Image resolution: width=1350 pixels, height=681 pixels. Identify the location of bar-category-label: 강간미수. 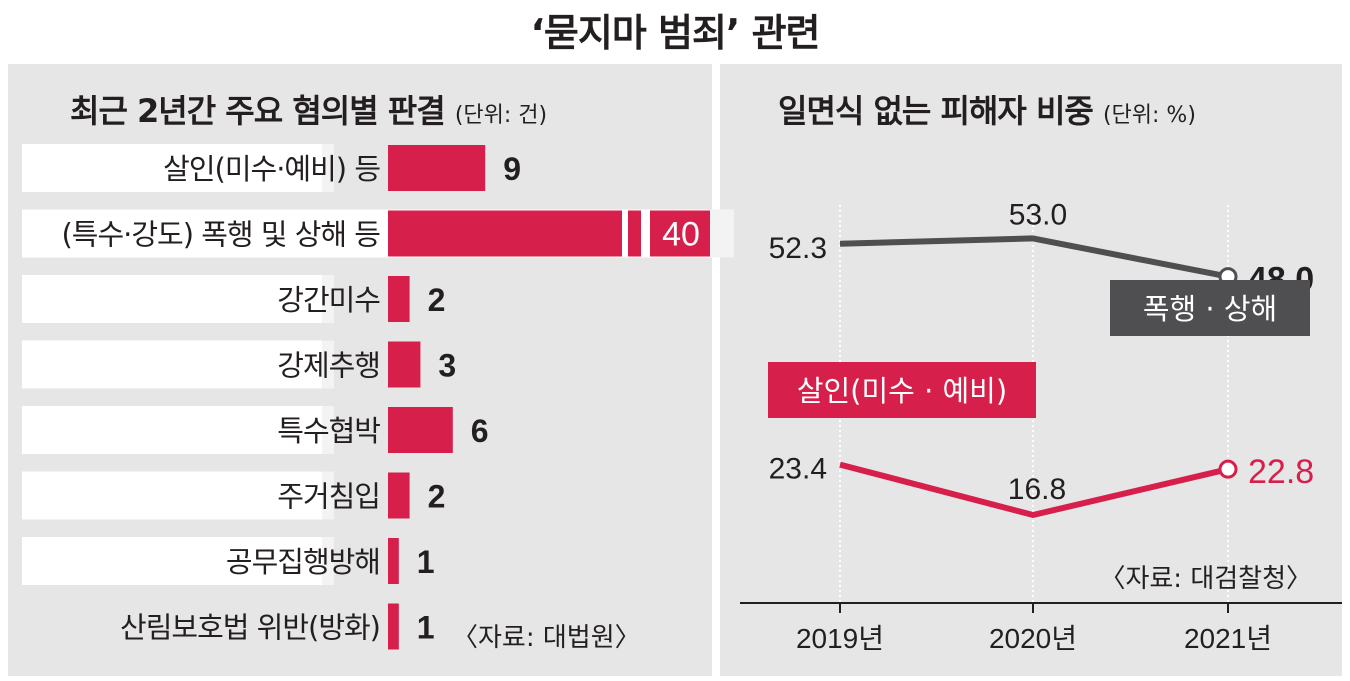
(328, 300).